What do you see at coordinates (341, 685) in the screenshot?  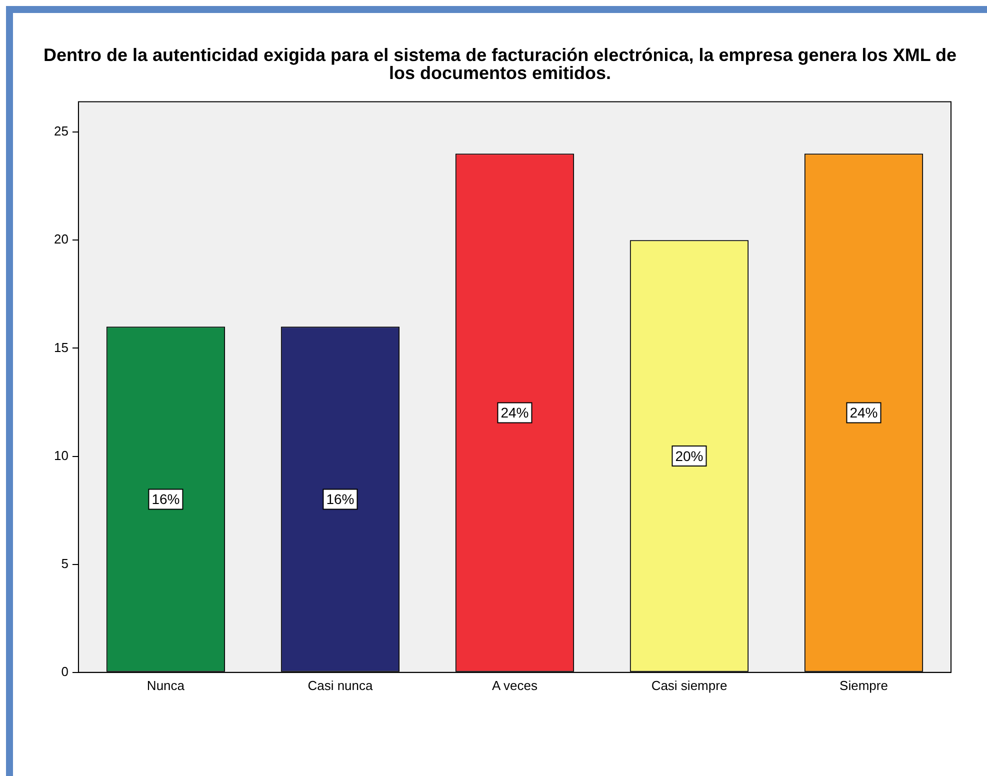 I see `x-tick-label: Casi nunca` at bounding box center [341, 685].